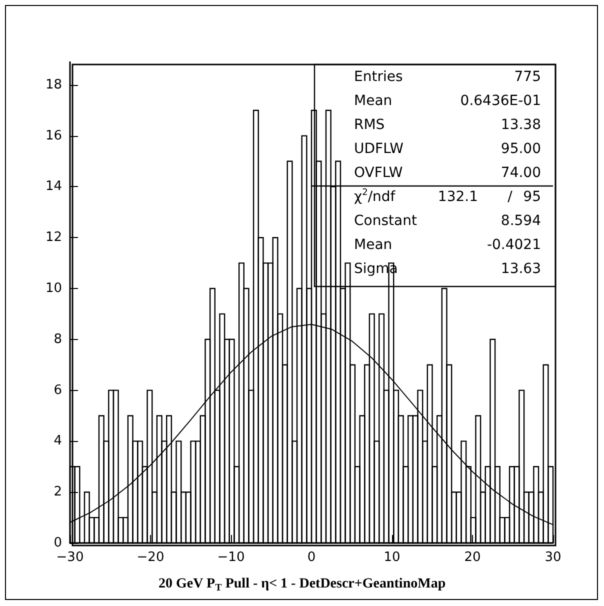 This screenshot has height=606, width=604. I want to click on annotation: RMS, so click(369, 125).